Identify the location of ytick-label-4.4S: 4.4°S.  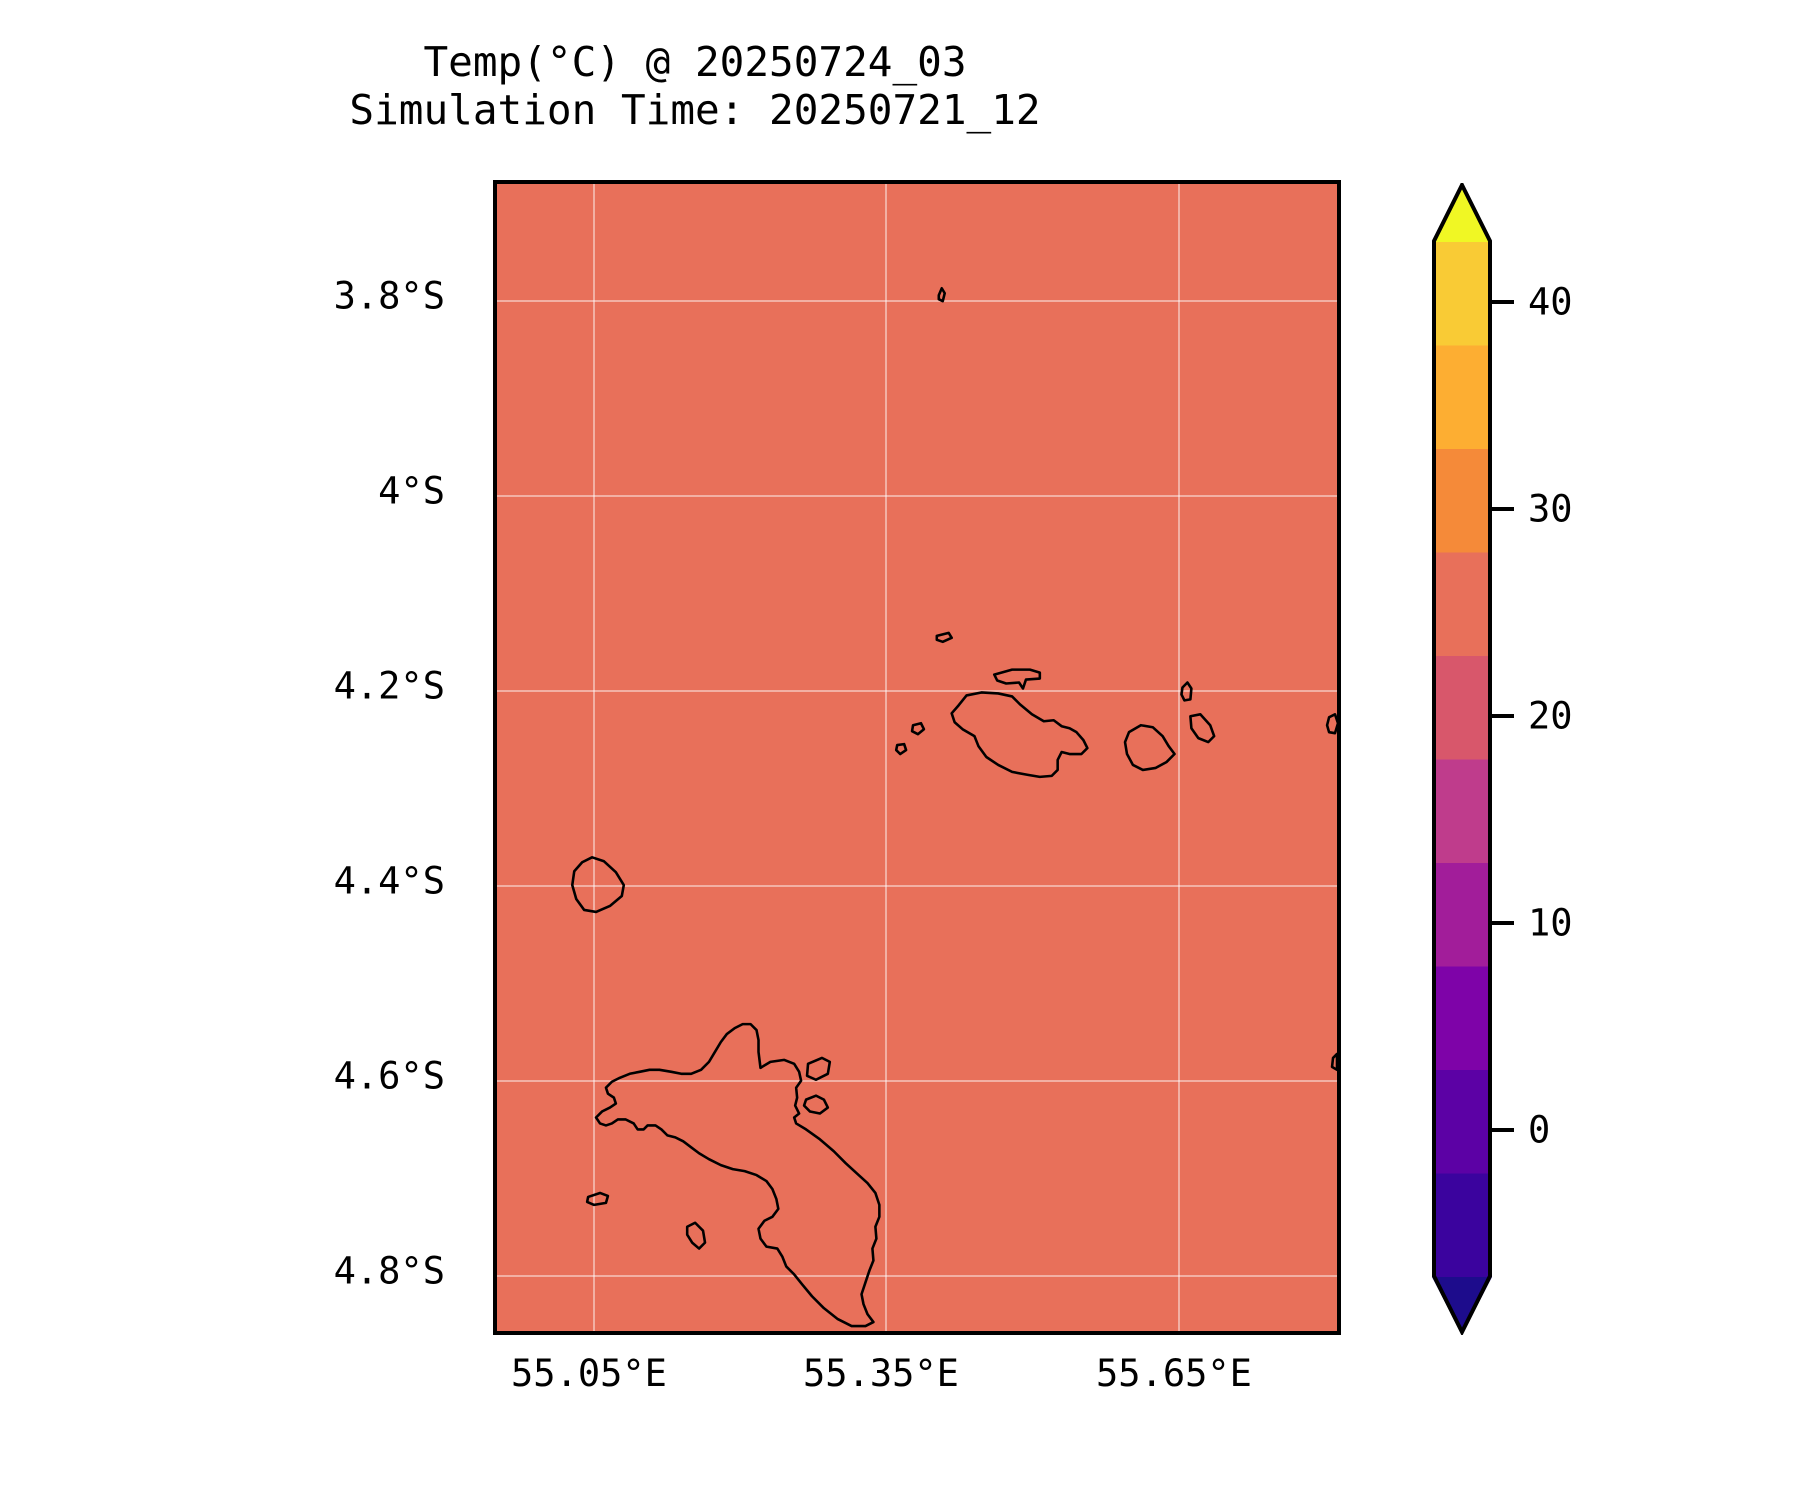
(389, 881).